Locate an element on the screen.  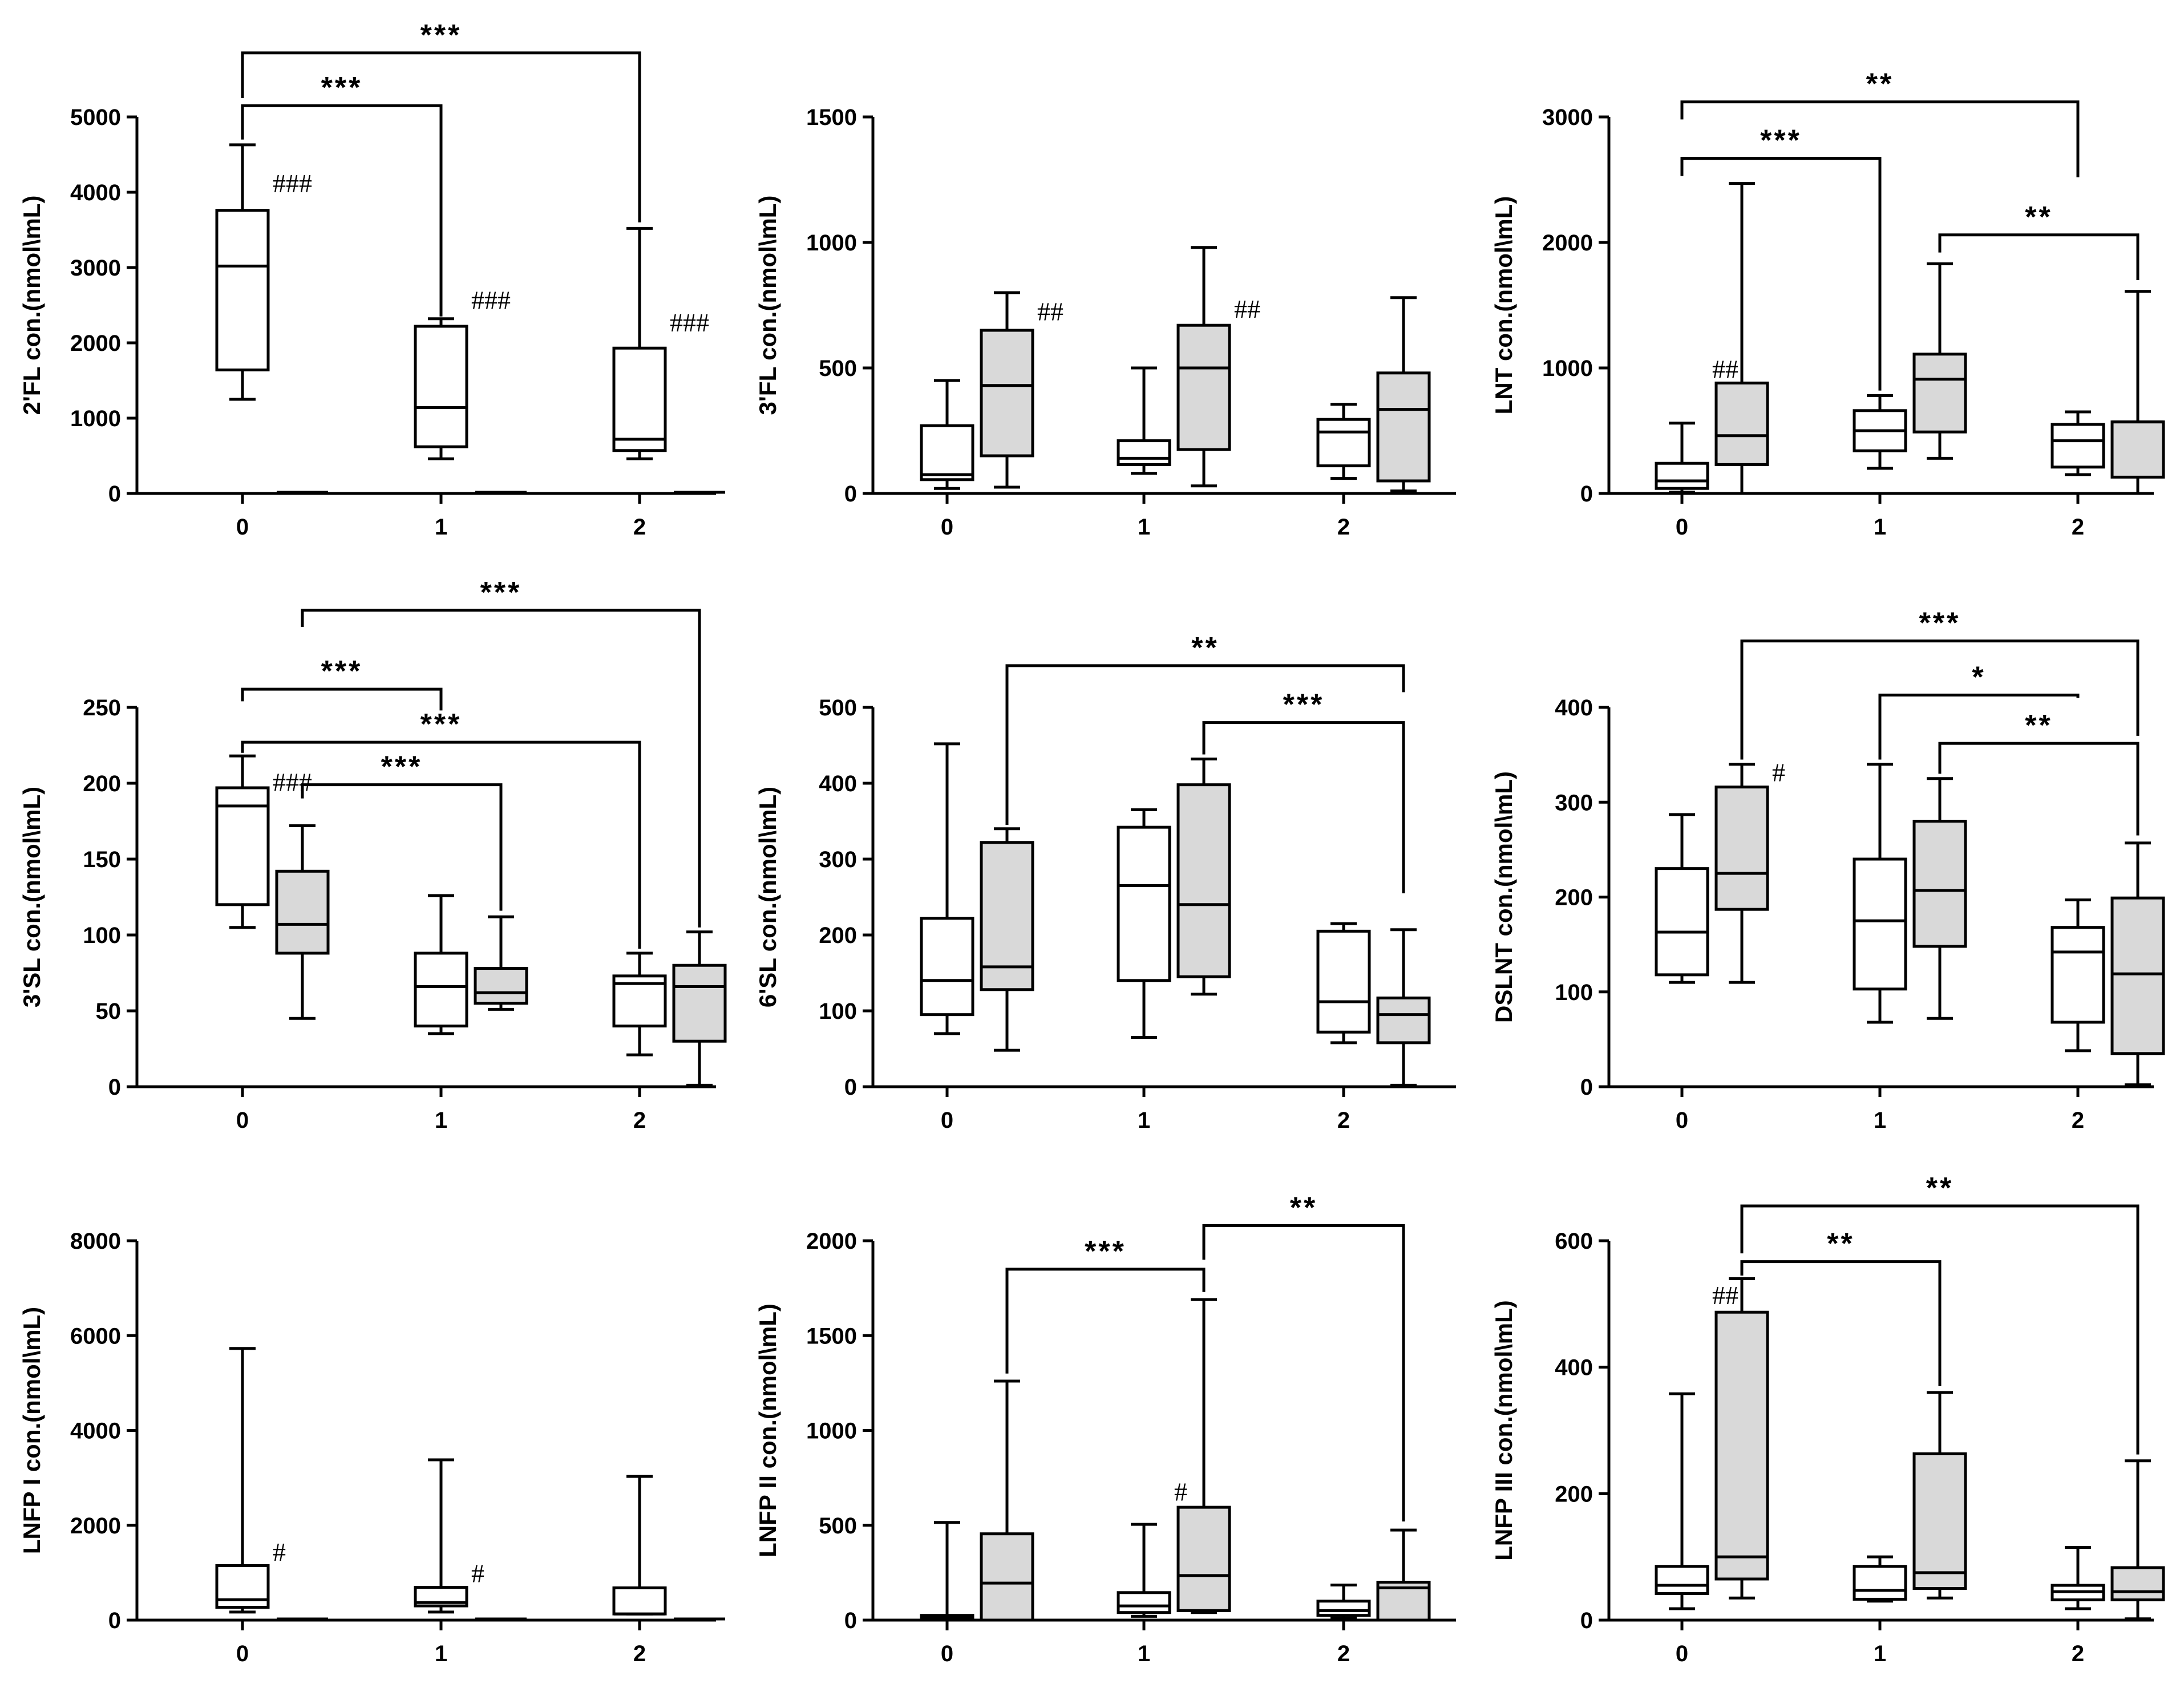
y-tick-label: 50 is located at coordinates (109, 1012).